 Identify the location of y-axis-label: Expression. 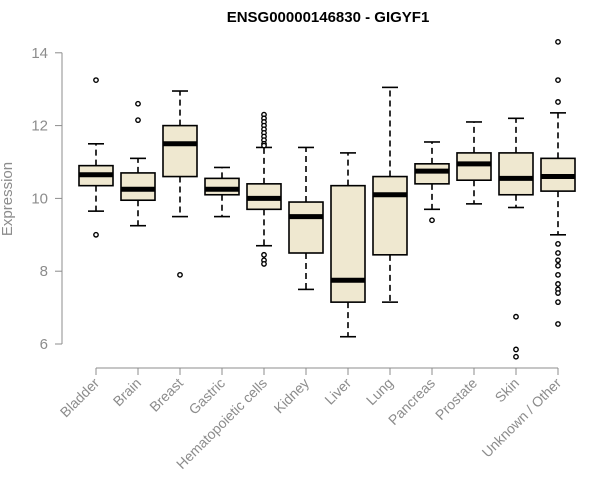
(8, 199).